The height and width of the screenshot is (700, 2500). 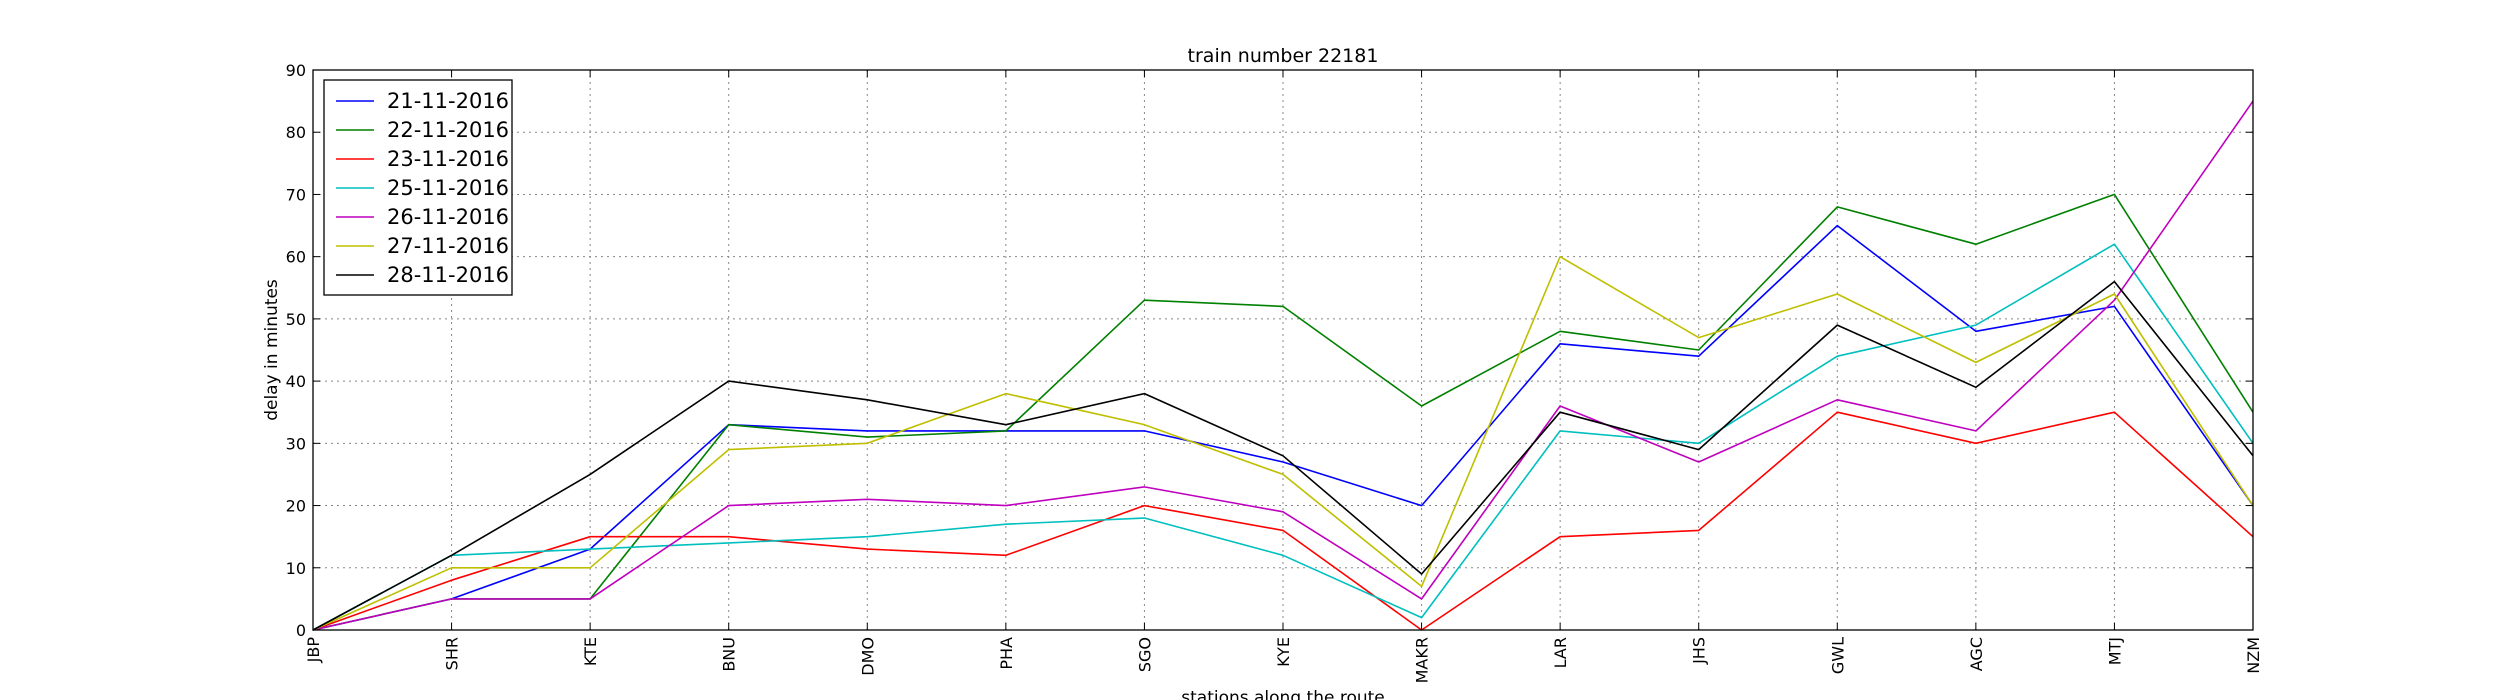 I want to click on x-tick-label: AGC, so click(x=1976, y=654).